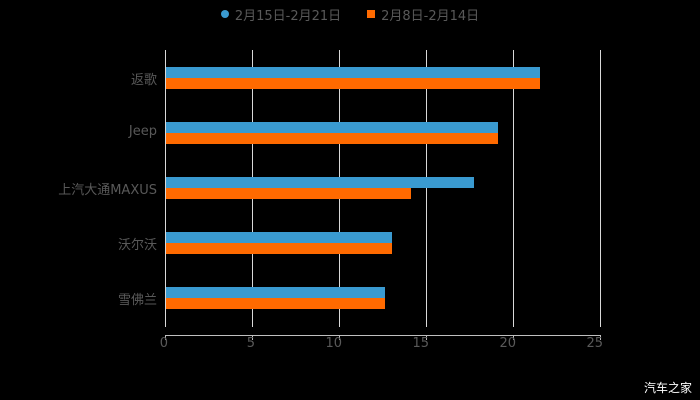 The image size is (700, 400). Describe the element at coordinates (137, 300) in the screenshot. I see `category-label: 雪佛兰` at that location.